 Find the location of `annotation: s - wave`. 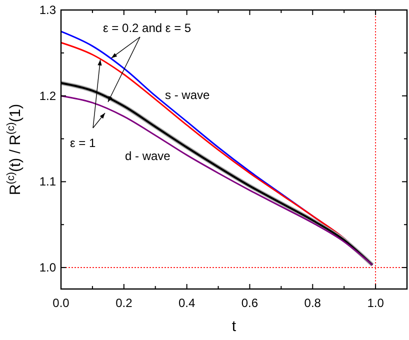

annotation: s - wave is located at coordinates (187, 95).